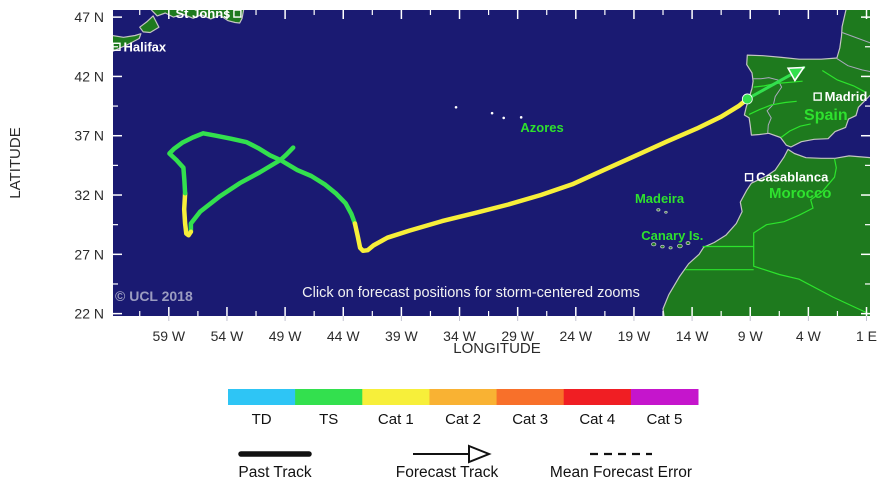 Image resolution: width=892 pixels, height=491 pixels. What do you see at coordinates (285, 336) in the screenshot?
I see `x-tick-label: 49 W` at bounding box center [285, 336].